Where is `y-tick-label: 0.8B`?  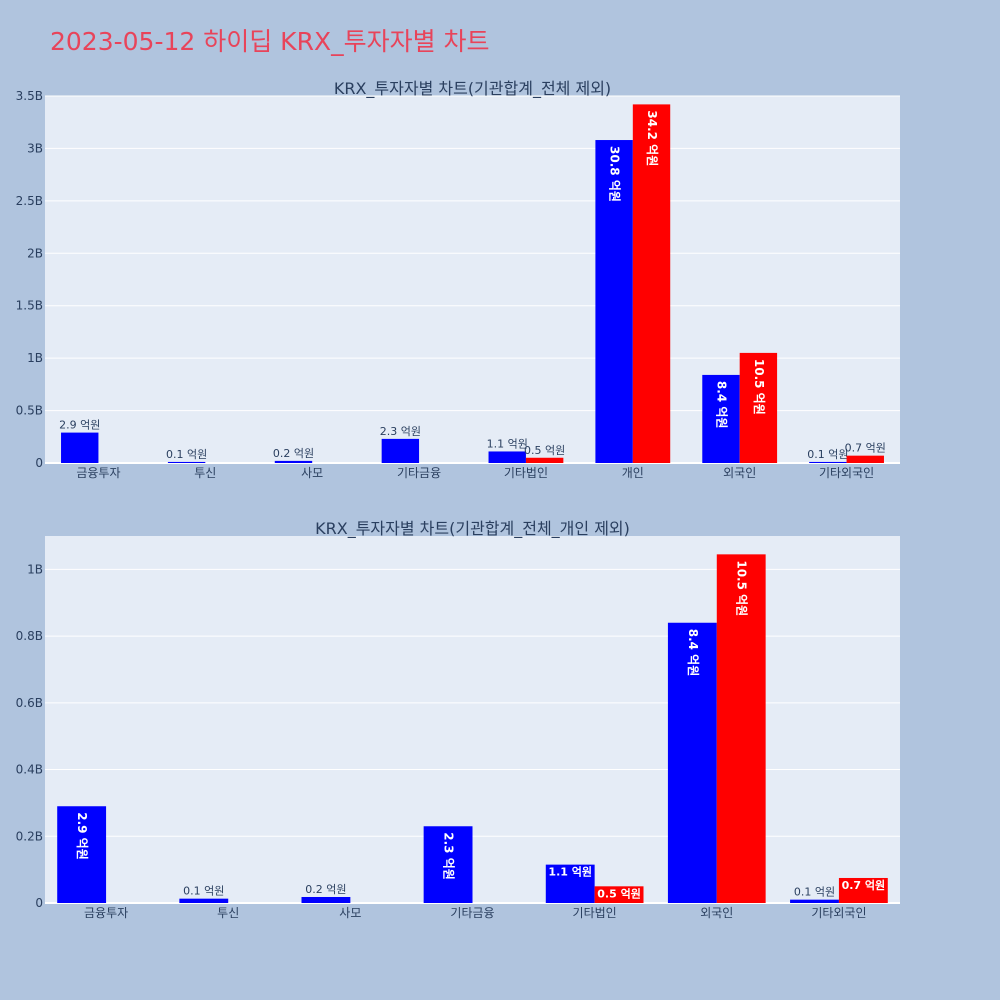 y-tick-label: 0.8B is located at coordinates (29, 636).